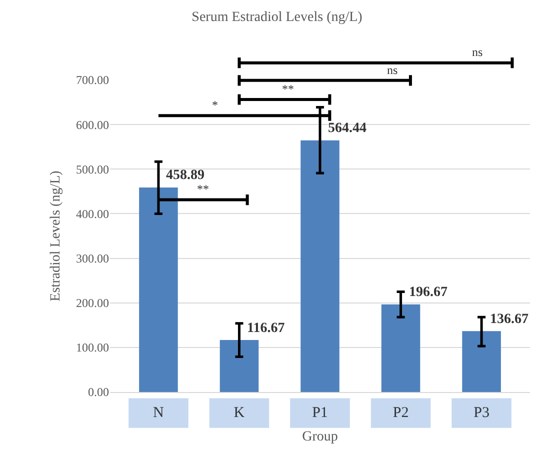  What do you see at coordinates (320, 436) in the screenshot?
I see `x-axis-title: Group` at bounding box center [320, 436].